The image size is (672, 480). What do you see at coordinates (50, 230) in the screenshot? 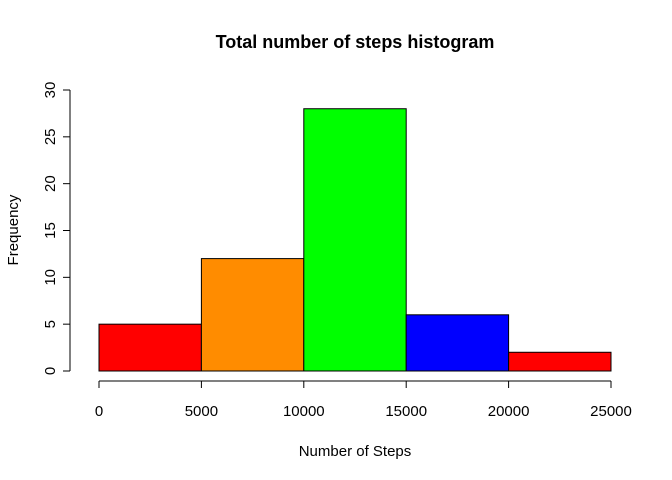
I see `y-tick-label: 15` at bounding box center [50, 230].